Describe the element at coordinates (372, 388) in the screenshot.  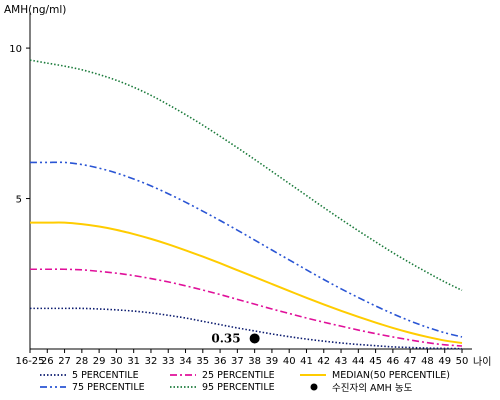
I see `legend-marker-label: 수진자의 AMH 농도` at that location.